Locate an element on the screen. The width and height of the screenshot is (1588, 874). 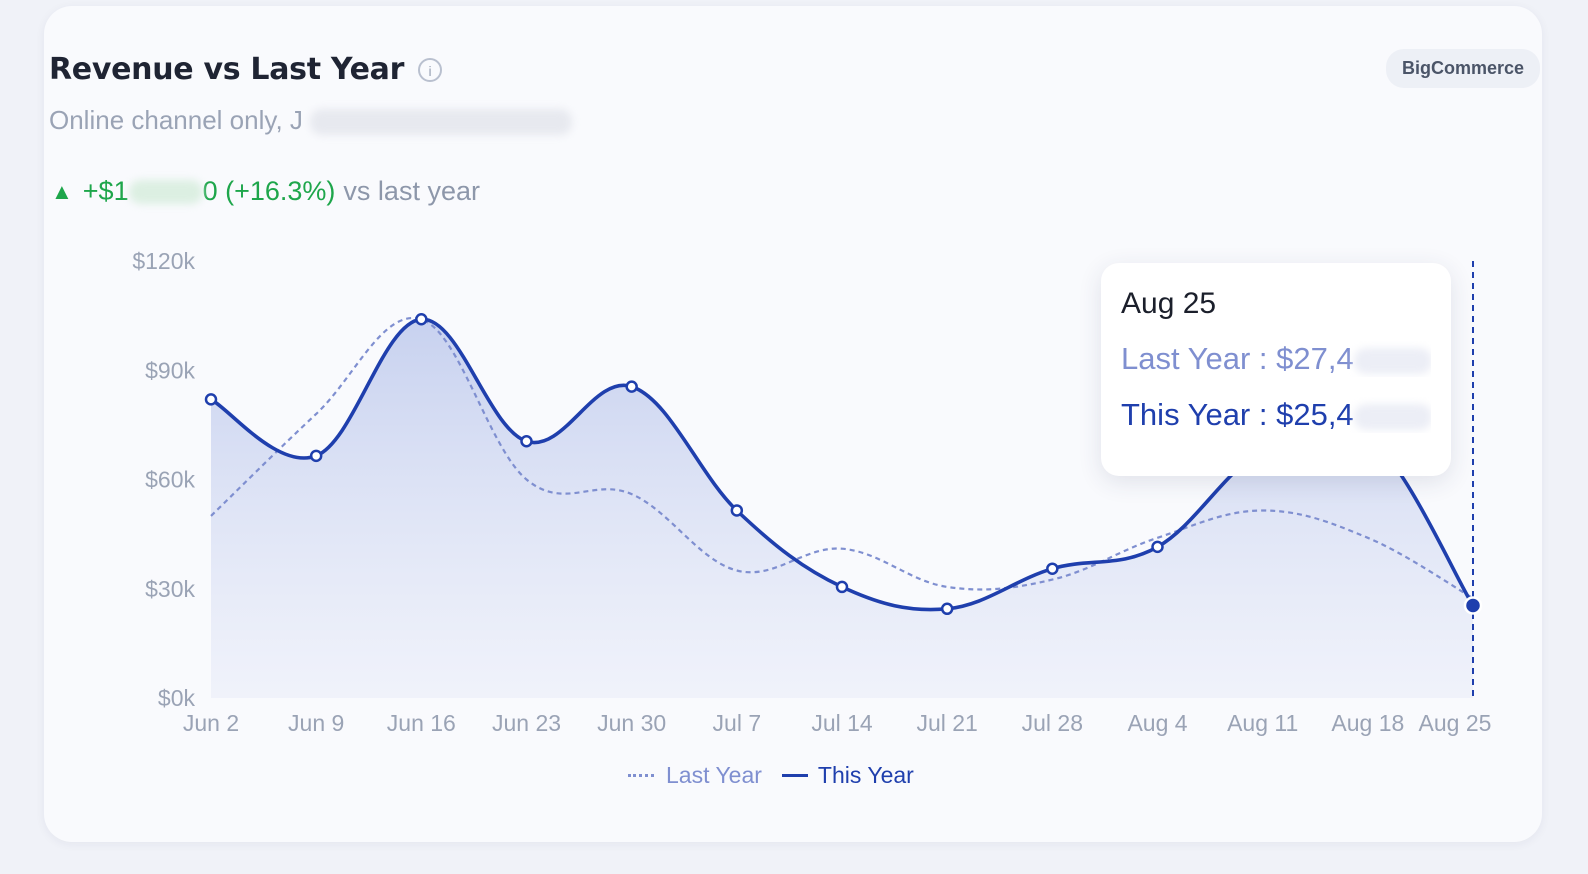
source-badge: BigCommerce is located at coordinates (1462, 68).